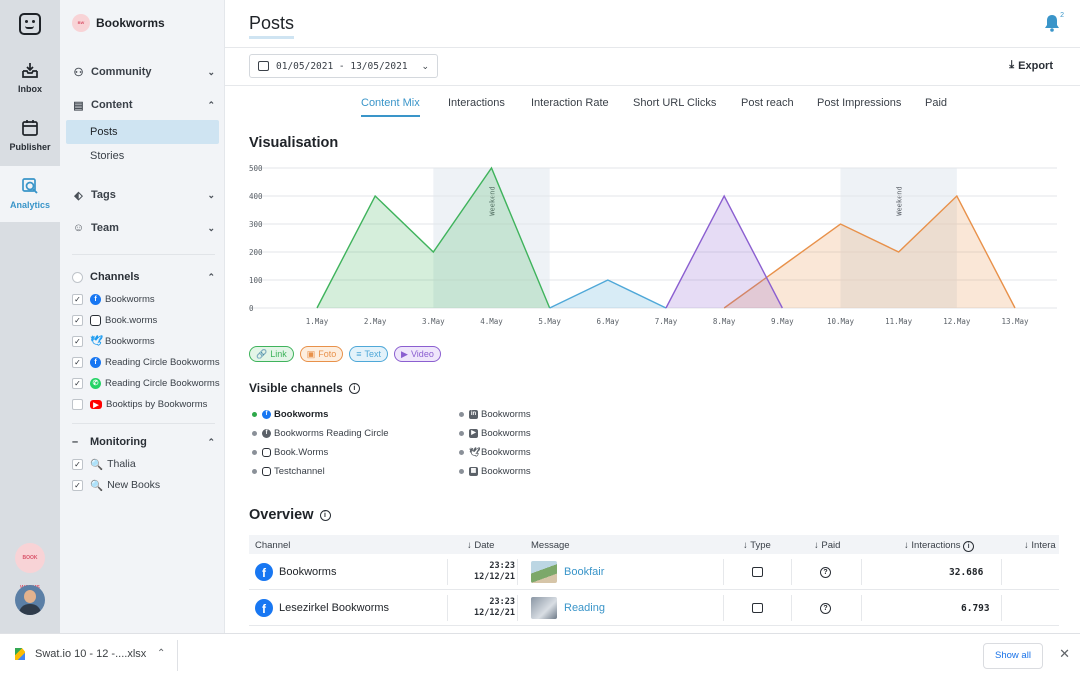 This screenshot has width=1080, height=676. I want to click on column-separator, so click(723, 608).